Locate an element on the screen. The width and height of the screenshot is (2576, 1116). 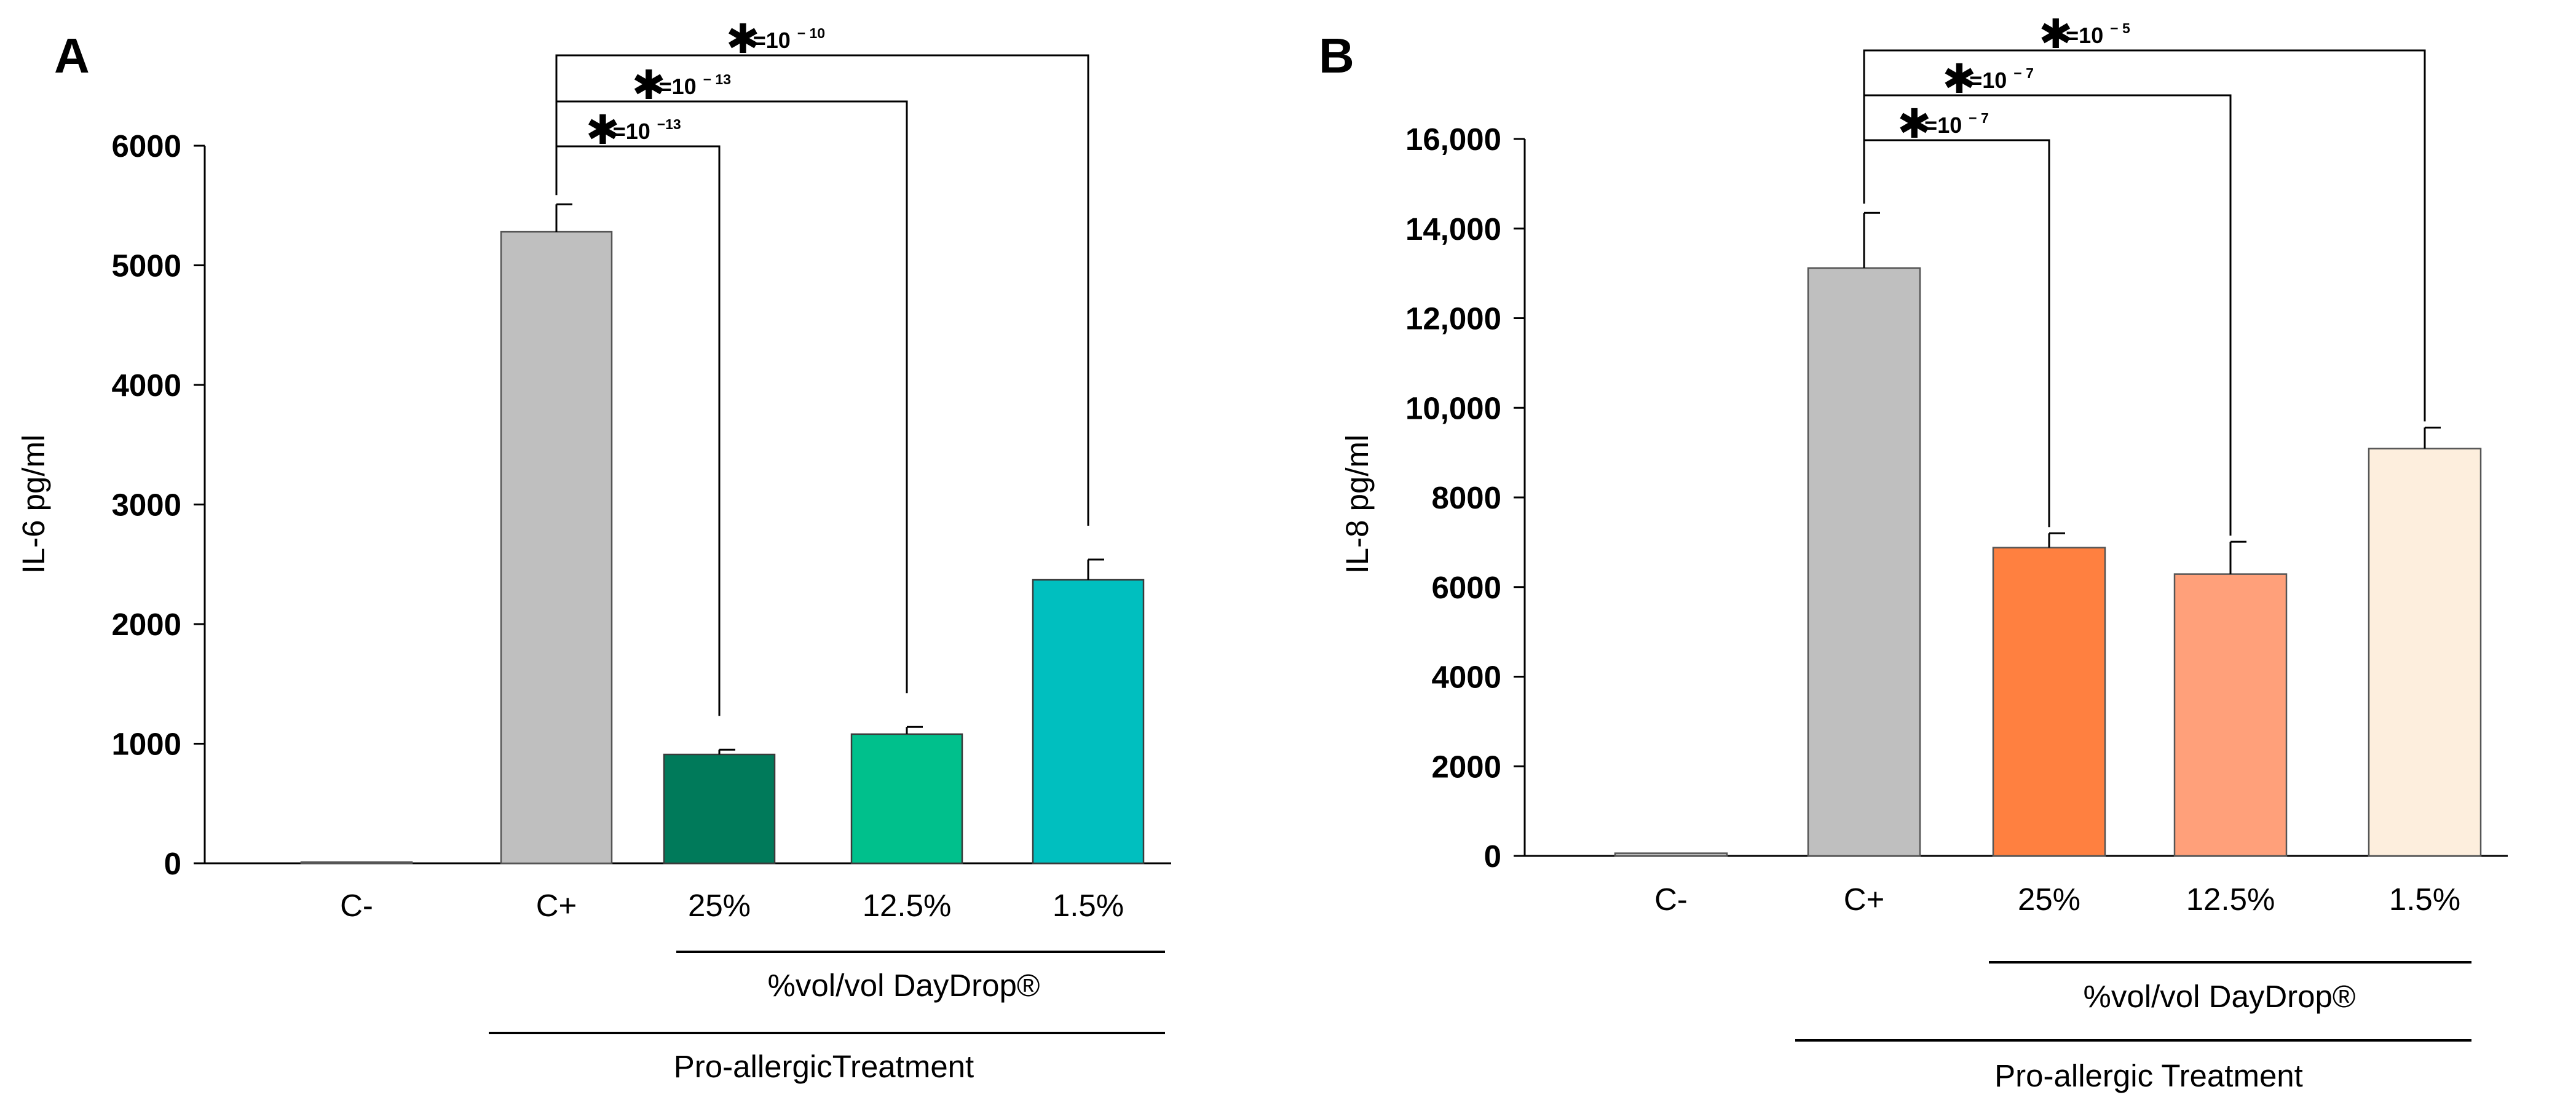
y-tick-label: 10,000 is located at coordinates (1453, 407).